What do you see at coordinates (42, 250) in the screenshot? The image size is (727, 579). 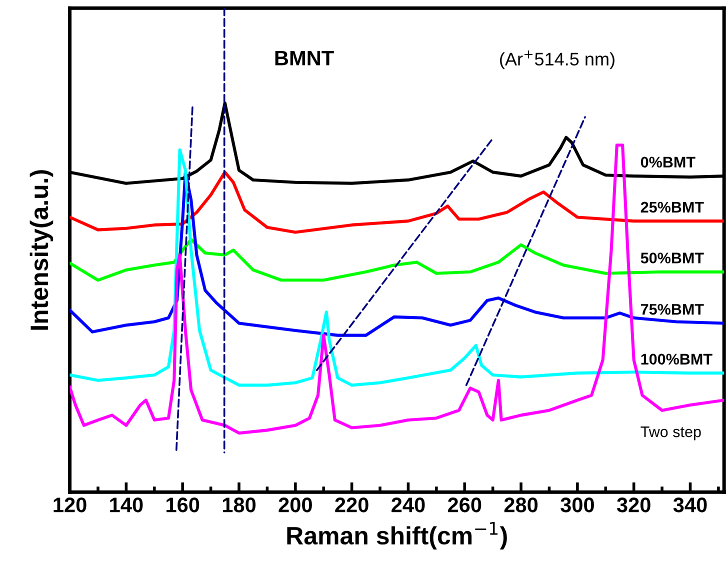 I see `y-axis-title: Intensity(a.u.)` at bounding box center [42, 250].